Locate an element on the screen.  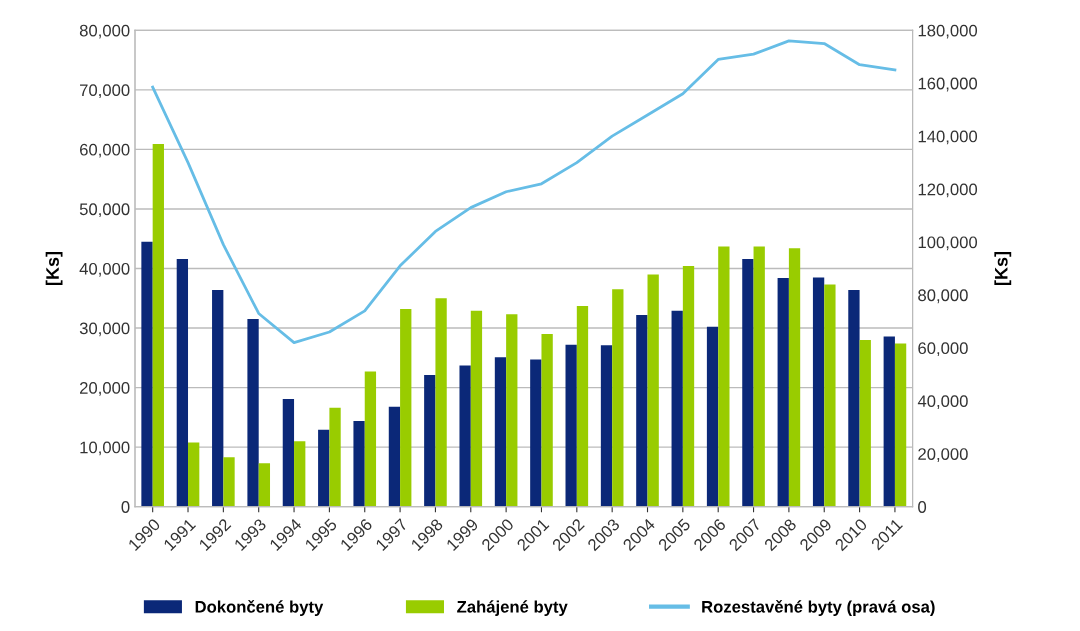
y-tick-label: 10,000 is located at coordinates (105, 448).